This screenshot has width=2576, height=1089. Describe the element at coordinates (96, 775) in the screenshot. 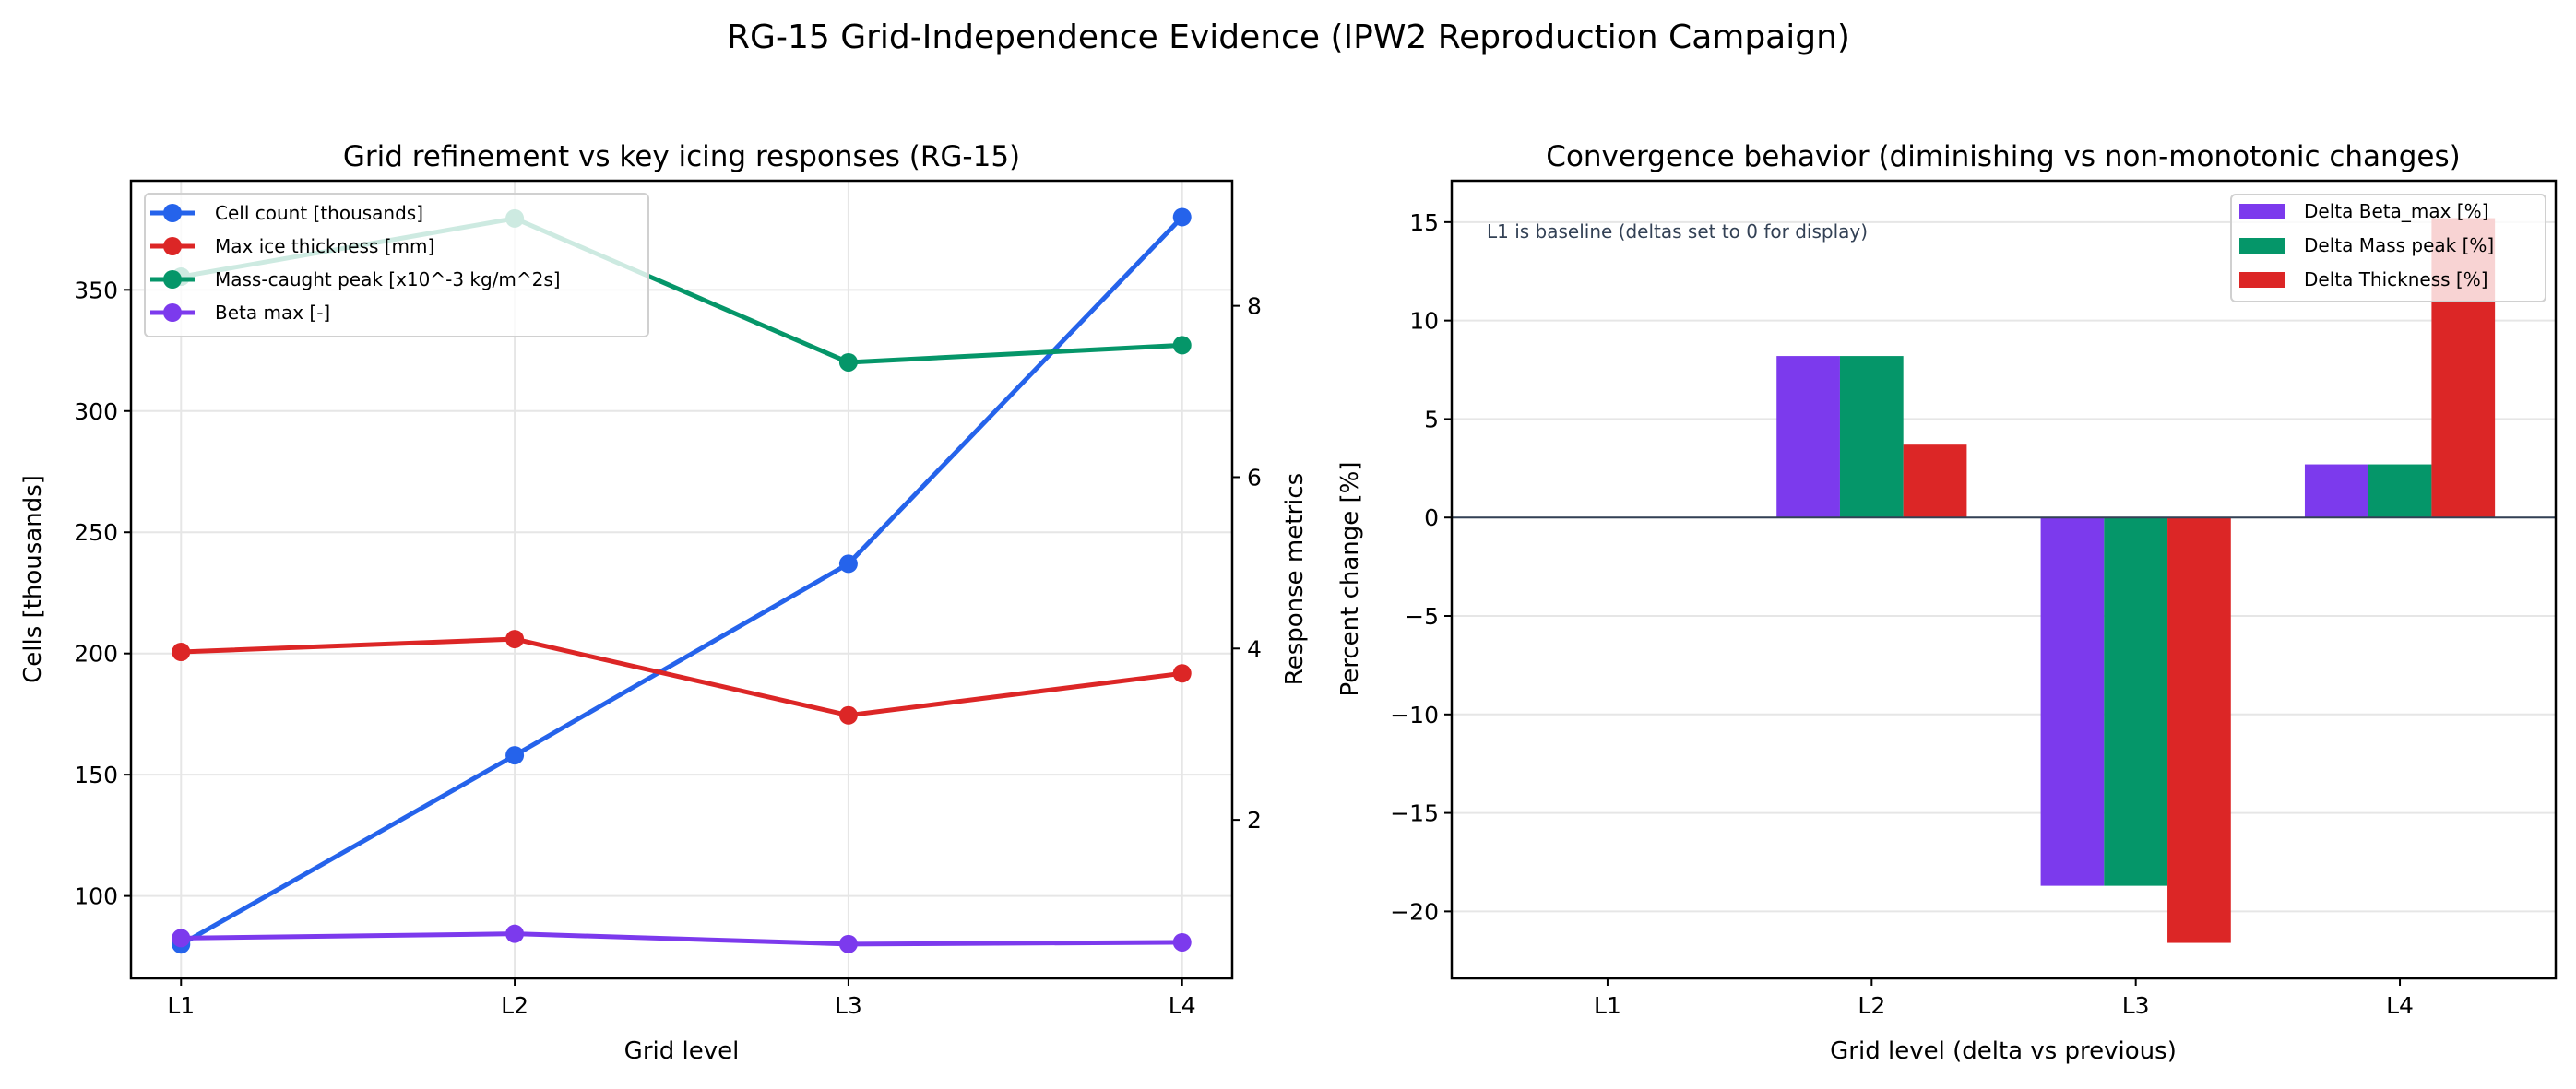

I see `y-tick-label: 150` at that location.